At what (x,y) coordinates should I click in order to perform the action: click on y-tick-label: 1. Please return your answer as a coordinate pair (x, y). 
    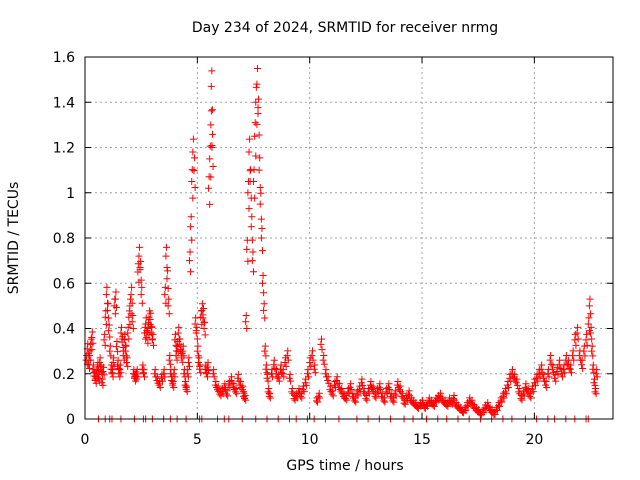
    Looking at the image, I should click on (70, 194).